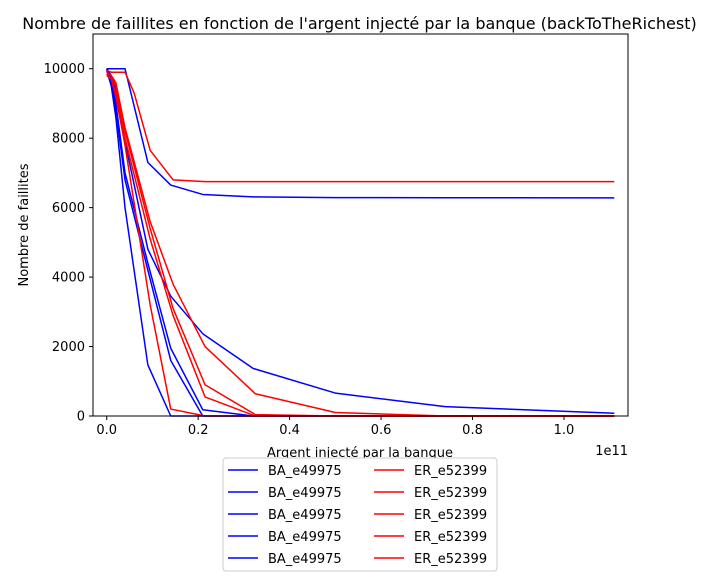  I want to click on x-tick-label: 0.2, so click(198, 430).